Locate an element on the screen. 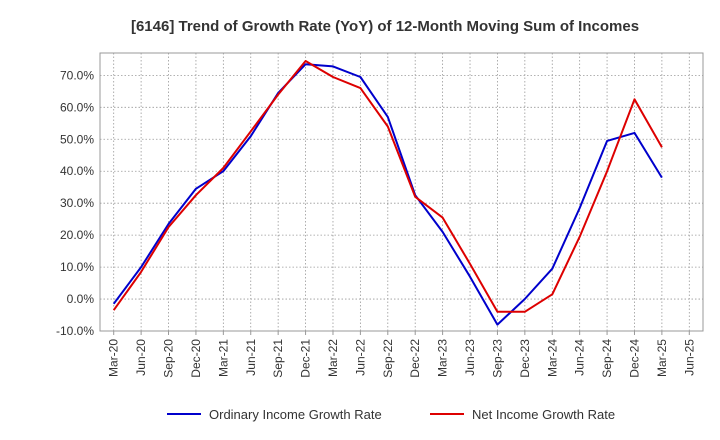 This screenshot has height=440, width=720. x-tick-label: Jun-24 is located at coordinates (580, 357).